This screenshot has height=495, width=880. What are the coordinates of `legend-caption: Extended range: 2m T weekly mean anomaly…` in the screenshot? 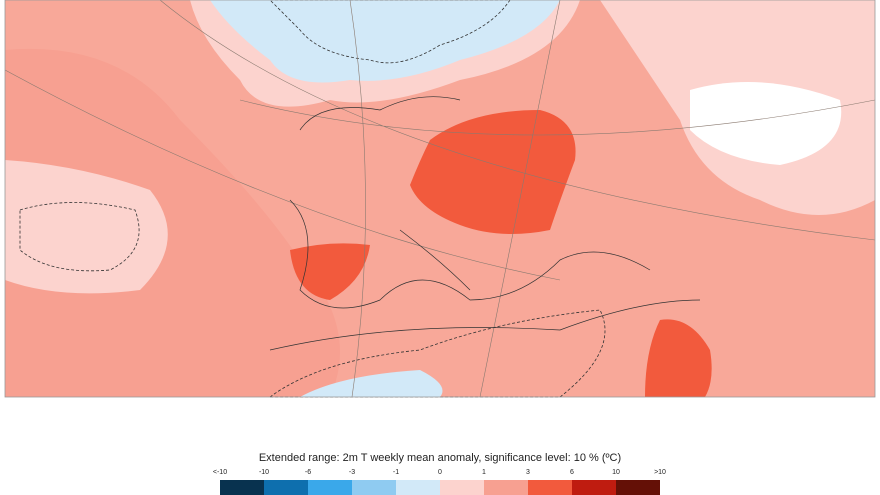 It's located at (440, 458).